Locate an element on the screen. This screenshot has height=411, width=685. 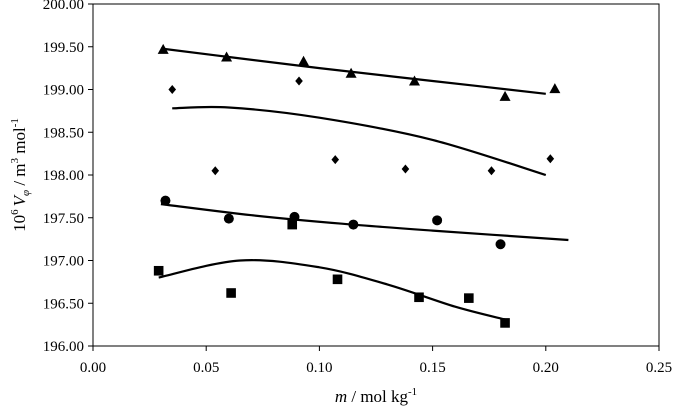
x-tick-label: 0.20 is located at coordinates (546, 368).